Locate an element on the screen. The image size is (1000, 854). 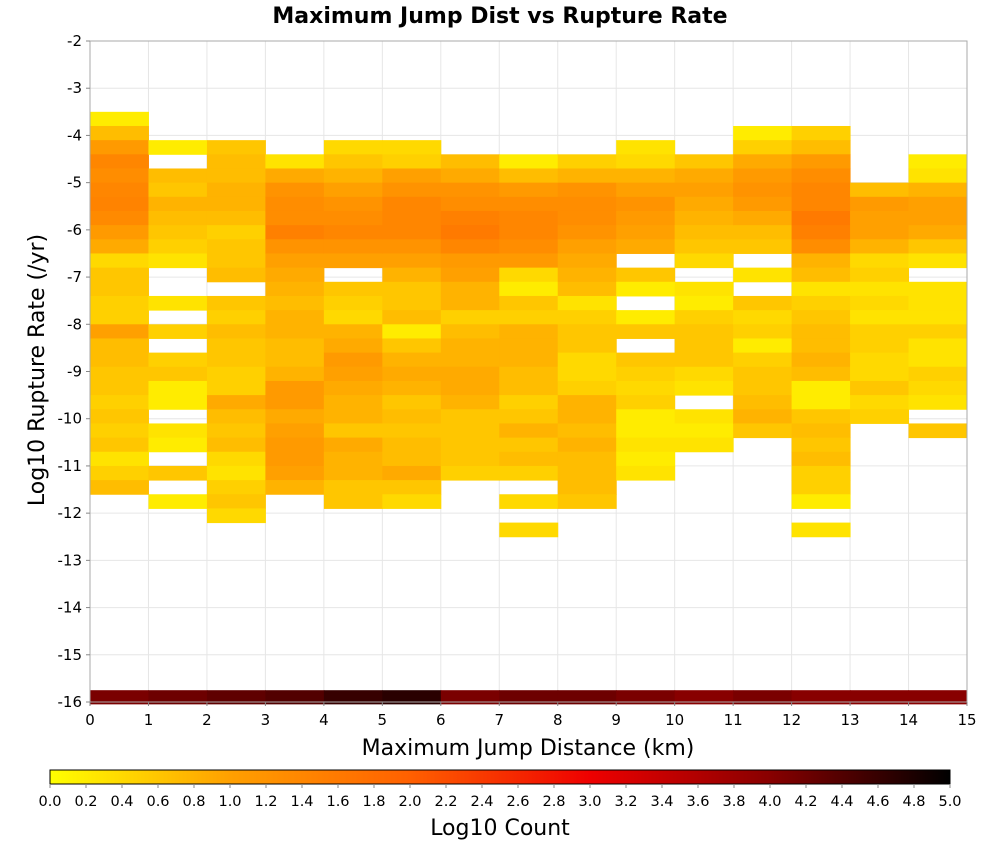
colorbar-tick-label: 2.2 is located at coordinates (445, 802).